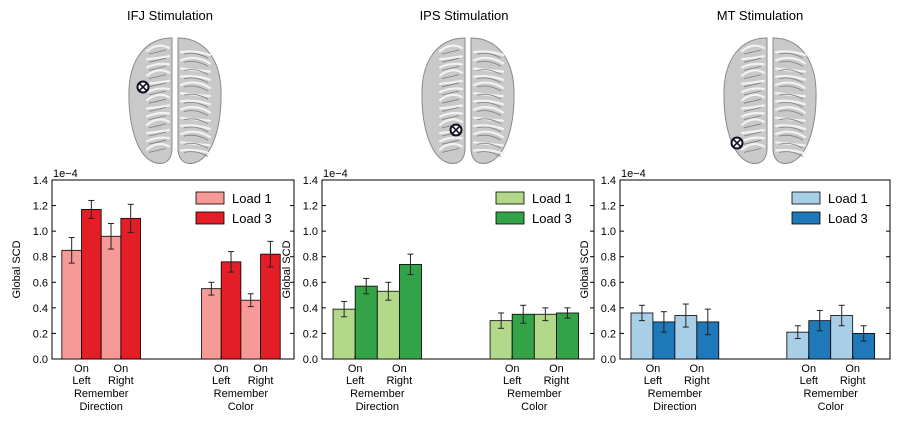 Image resolution: width=900 pixels, height=425 pixels. I want to click on chart-title: IFJ Stimulation, so click(170, 15).